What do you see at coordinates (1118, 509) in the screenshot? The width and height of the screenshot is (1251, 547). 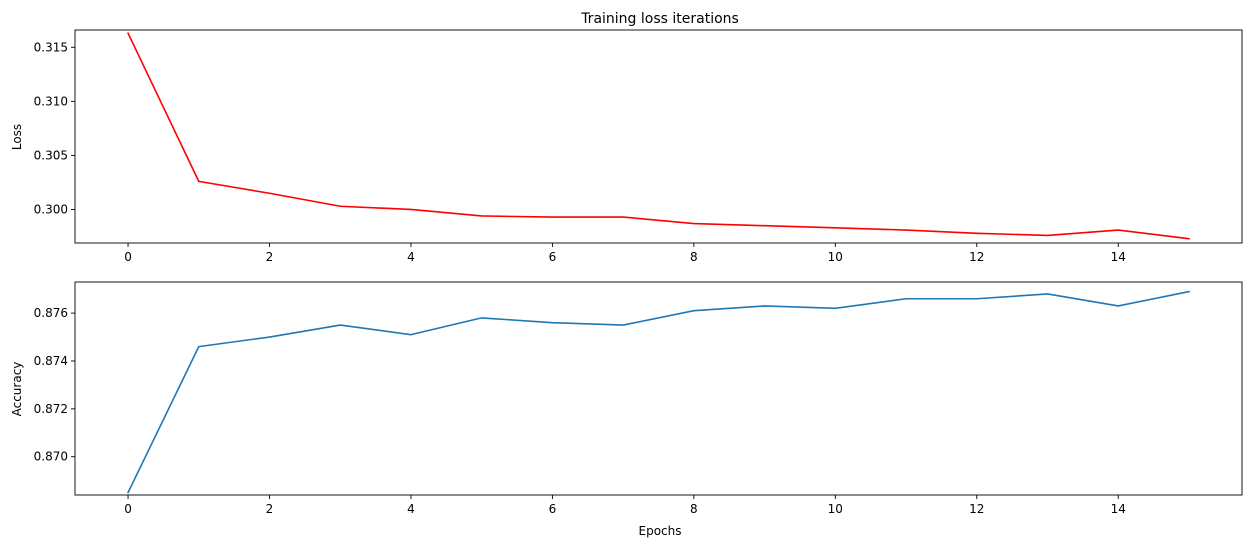 I see `accuracy-x-tick-label: 14` at bounding box center [1118, 509].